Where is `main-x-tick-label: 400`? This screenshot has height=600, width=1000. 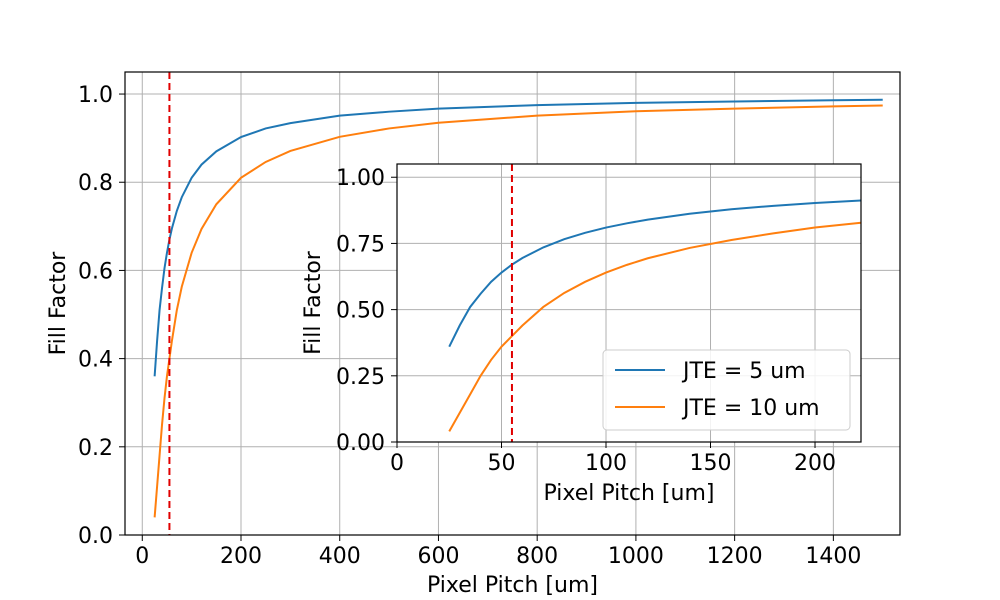 main-x-tick-label: 400 is located at coordinates (340, 556).